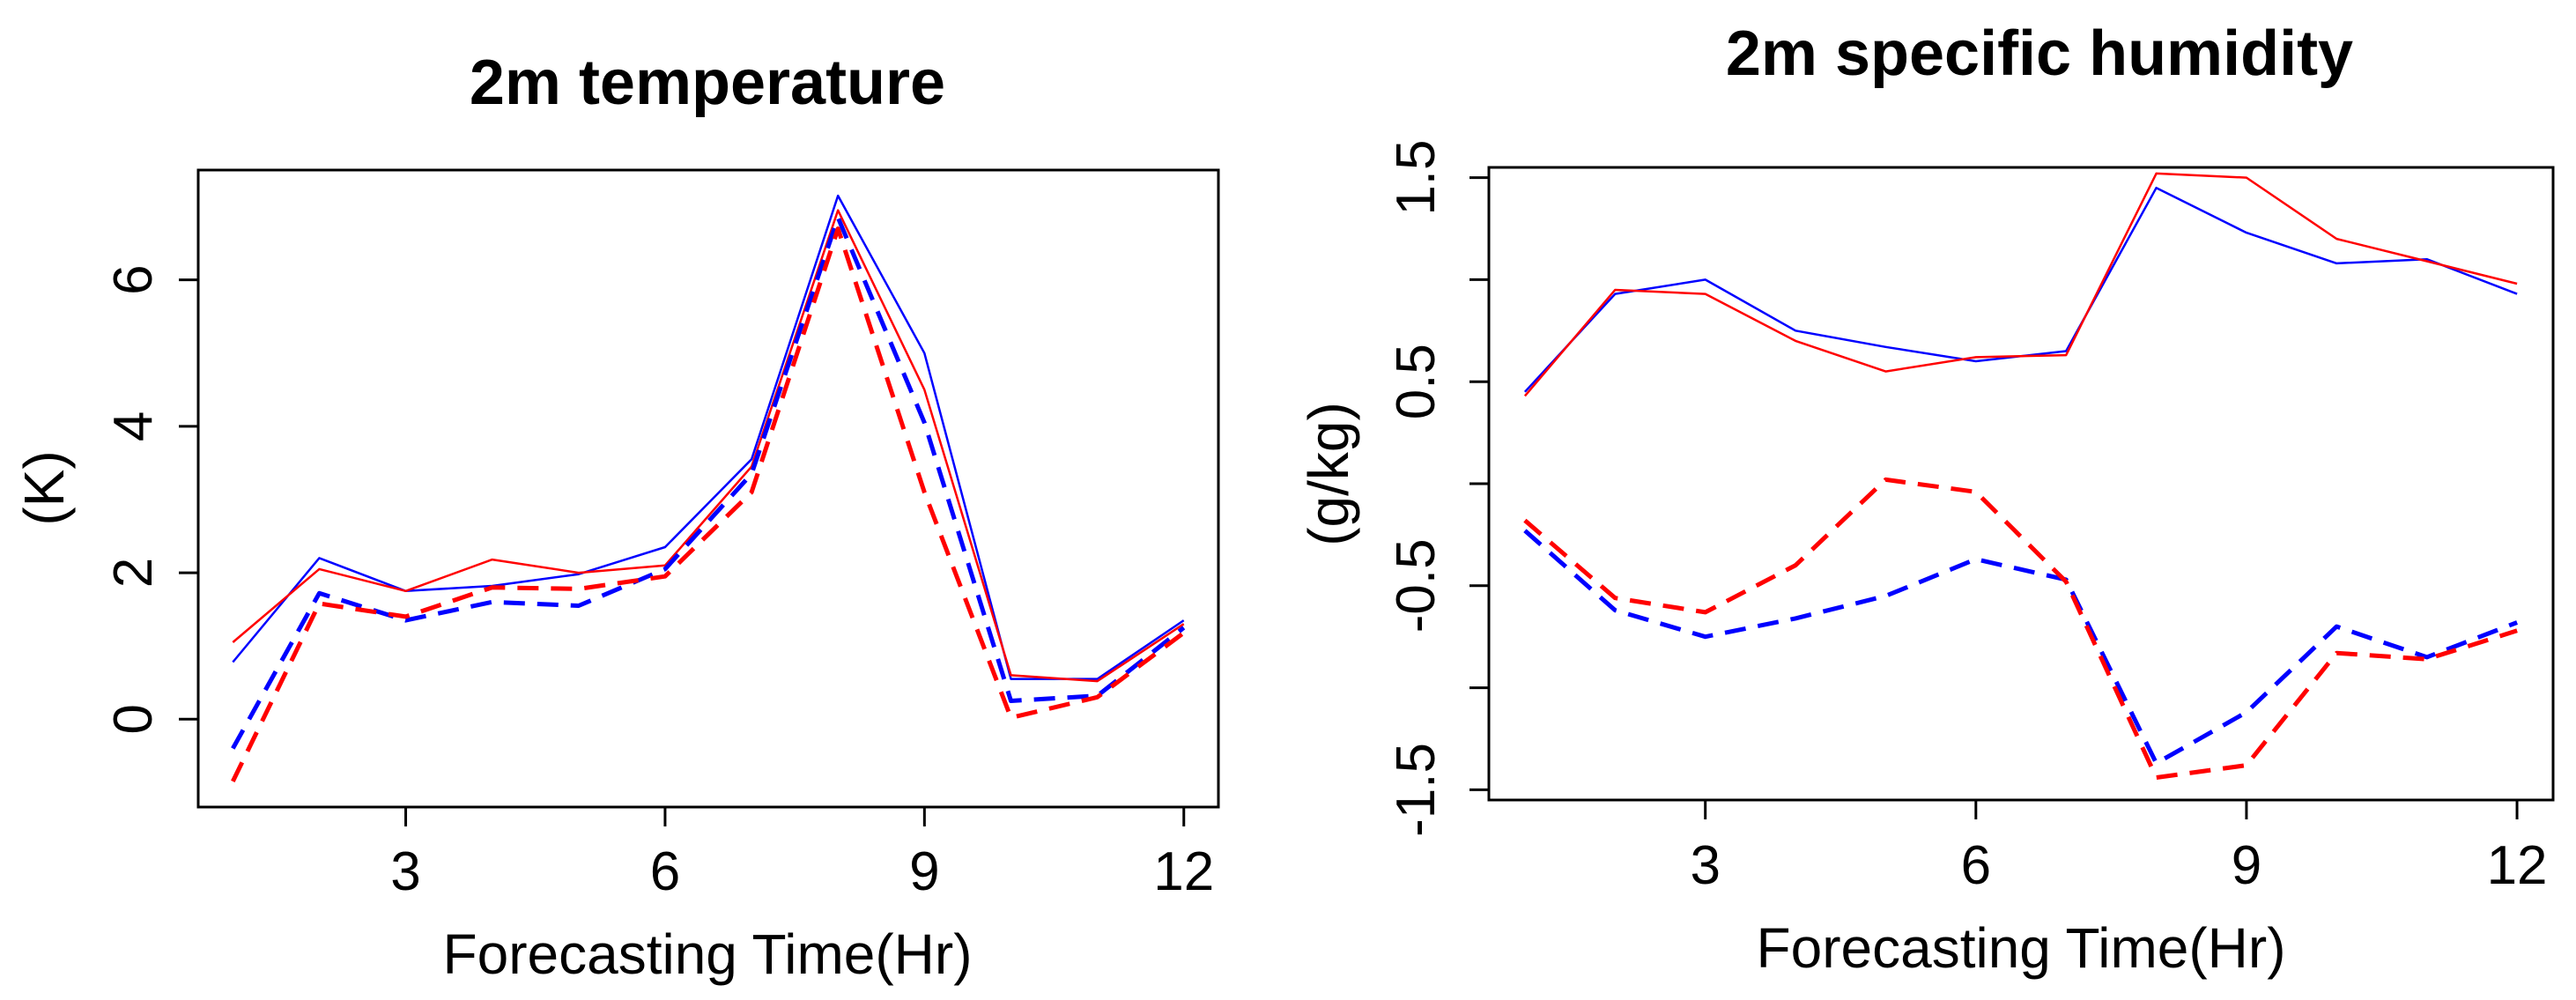 Image resolution: width=2576 pixels, height=1000 pixels. Describe the element at coordinates (1438, 488) in the screenshot. I see `y-axis: -1.5 -0.5 0.5 1.5` at that location.